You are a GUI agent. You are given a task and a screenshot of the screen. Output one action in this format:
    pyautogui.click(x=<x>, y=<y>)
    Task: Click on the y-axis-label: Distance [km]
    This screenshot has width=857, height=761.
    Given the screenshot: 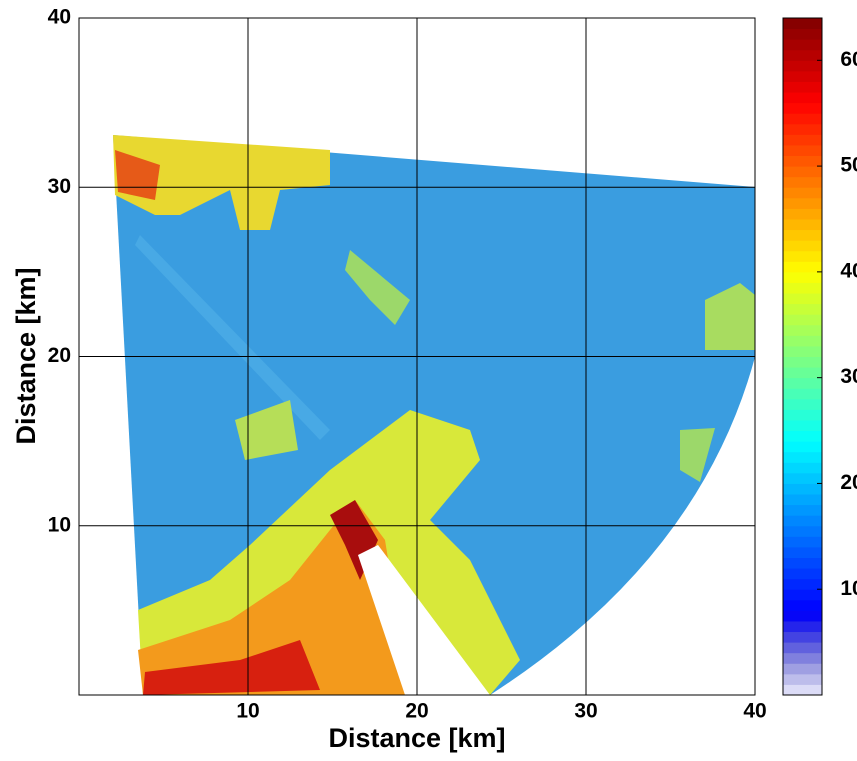 What is the action you would take?
    pyautogui.click(x=26, y=355)
    